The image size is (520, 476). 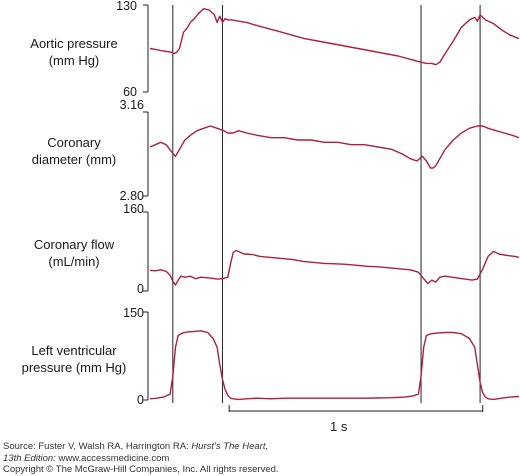 What do you see at coordinates (131, 196) in the screenshot?
I see `tick-label-diameter-min: 2.80` at bounding box center [131, 196].